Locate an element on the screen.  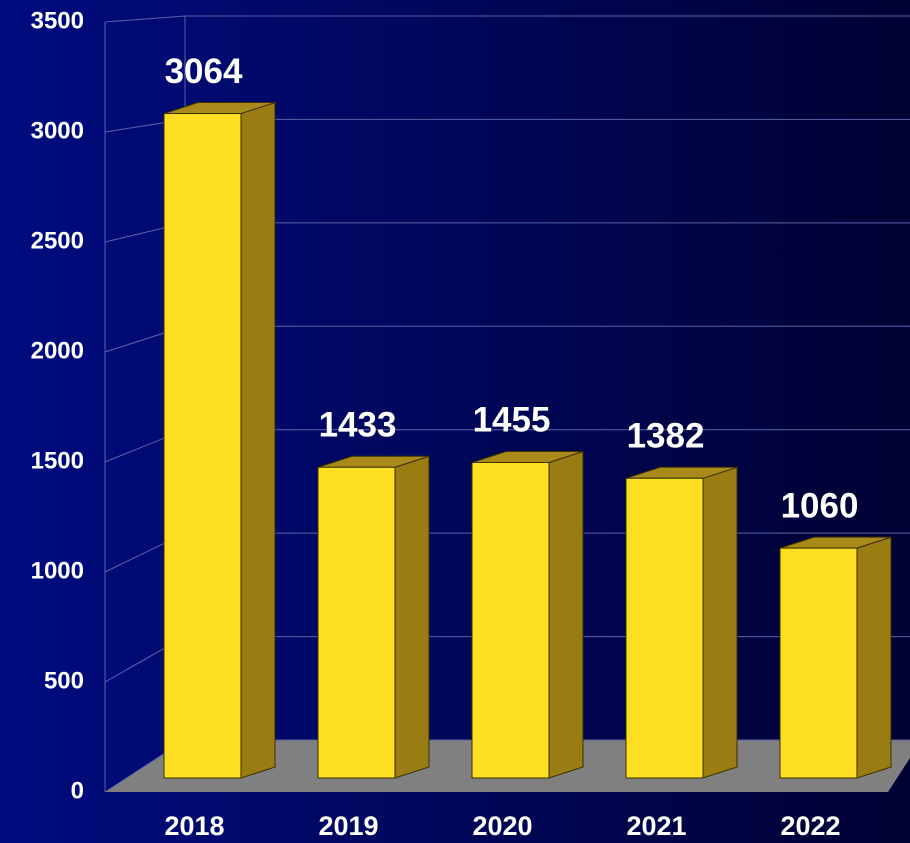
x-tick-label: 2018 is located at coordinates (194, 826).